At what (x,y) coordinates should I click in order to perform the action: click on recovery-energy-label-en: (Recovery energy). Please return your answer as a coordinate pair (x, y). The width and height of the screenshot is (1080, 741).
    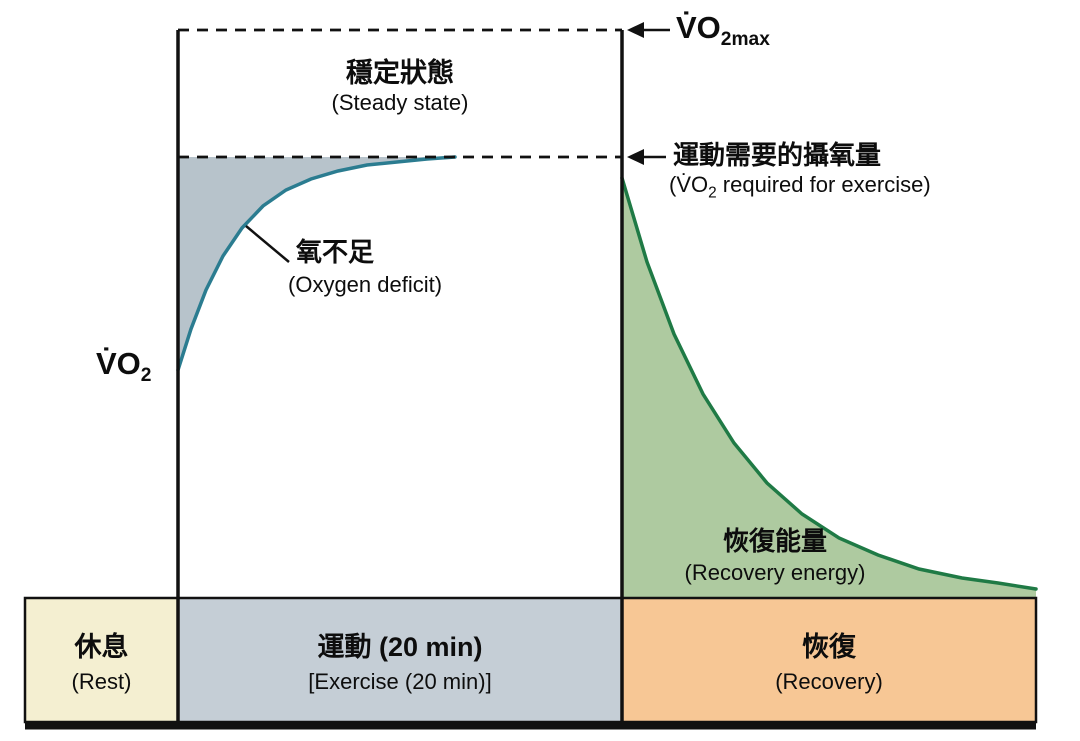
    Looking at the image, I should click on (775, 572).